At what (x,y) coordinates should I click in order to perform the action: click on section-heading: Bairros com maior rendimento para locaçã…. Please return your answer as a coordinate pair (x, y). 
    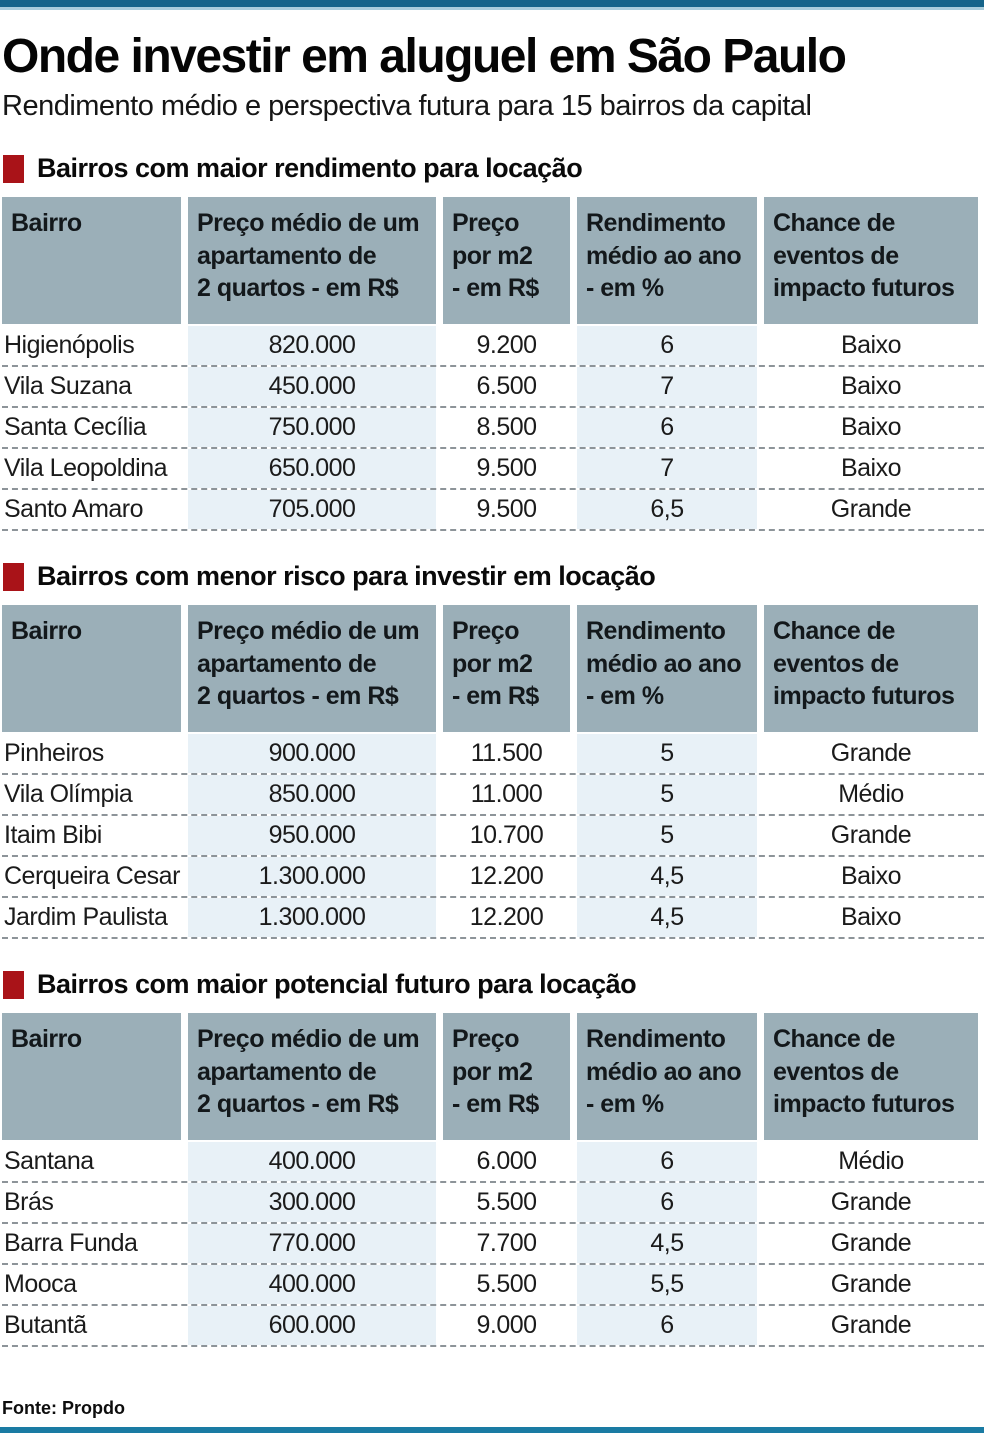
    Looking at the image, I should click on (310, 168).